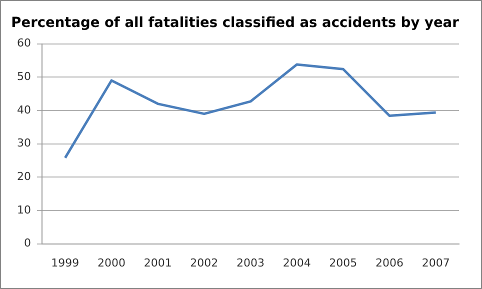 The height and width of the screenshot is (289, 482). What do you see at coordinates (27, 243) in the screenshot?
I see `y-tick-label: 0` at bounding box center [27, 243].